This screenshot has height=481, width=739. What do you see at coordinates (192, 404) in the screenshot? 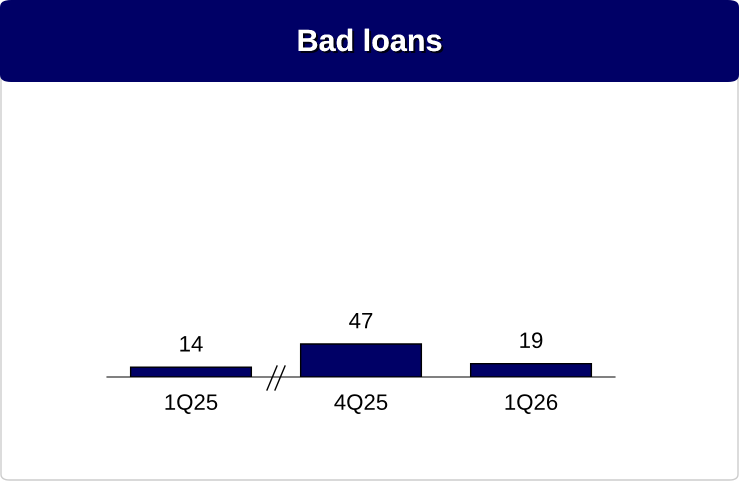
I see `x-tick-label: 1Q25` at bounding box center [192, 404].